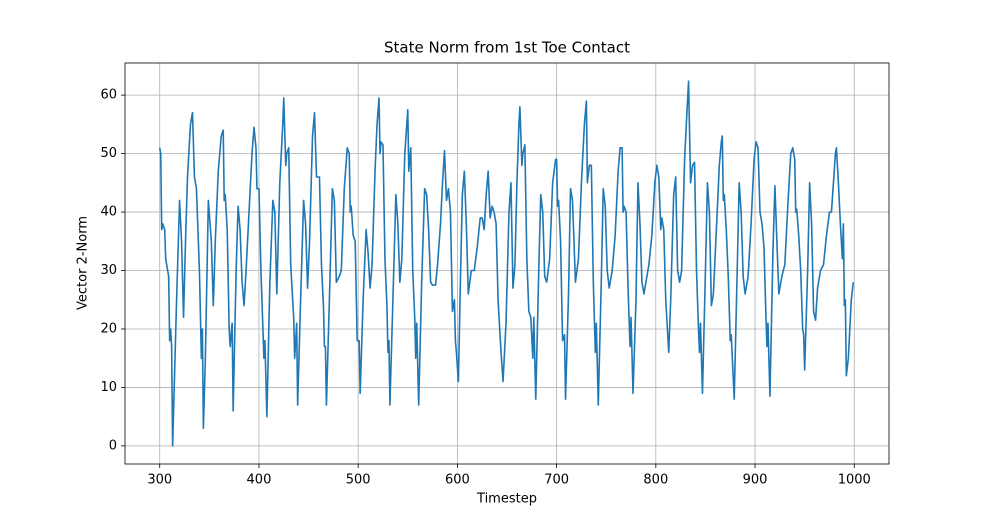 This screenshot has width=988, height=521. What do you see at coordinates (457, 480) in the screenshot?
I see `x-tick-label: 600` at bounding box center [457, 480].